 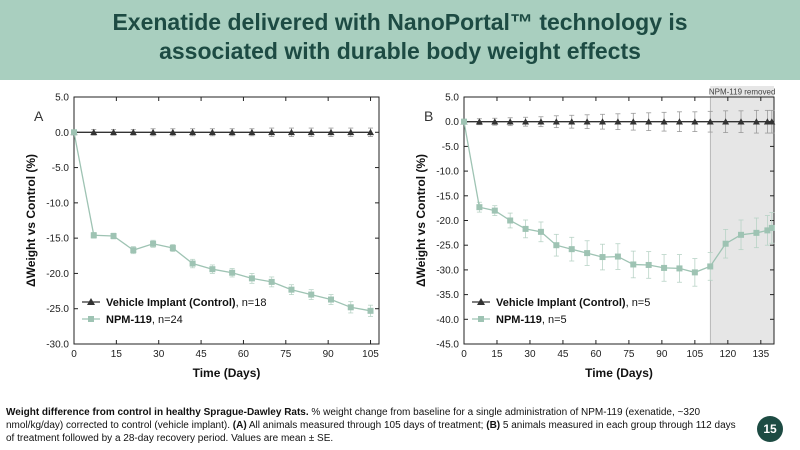 I want to click on chart-a-y-tick-label: 5.0, so click(x=62, y=98).